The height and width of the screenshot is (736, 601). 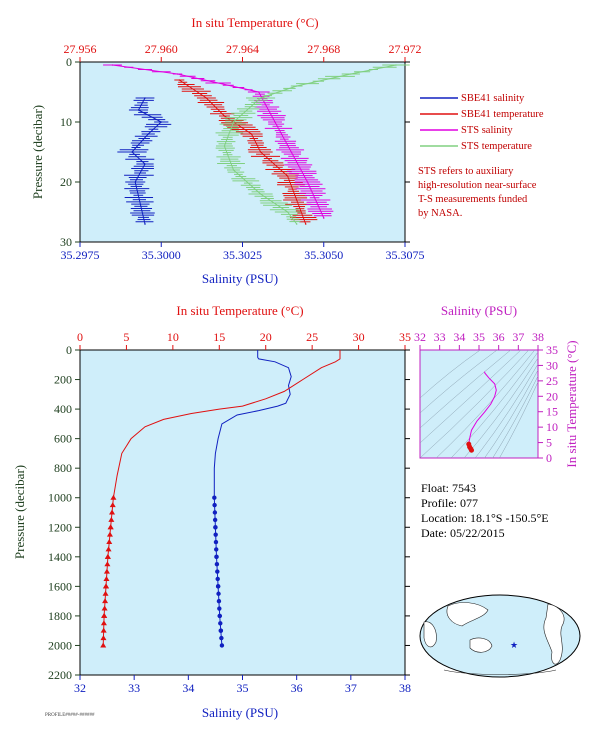 What do you see at coordinates (518, 337) in the screenshot?
I see `ts-x-tick-label-5: 37` at bounding box center [518, 337].